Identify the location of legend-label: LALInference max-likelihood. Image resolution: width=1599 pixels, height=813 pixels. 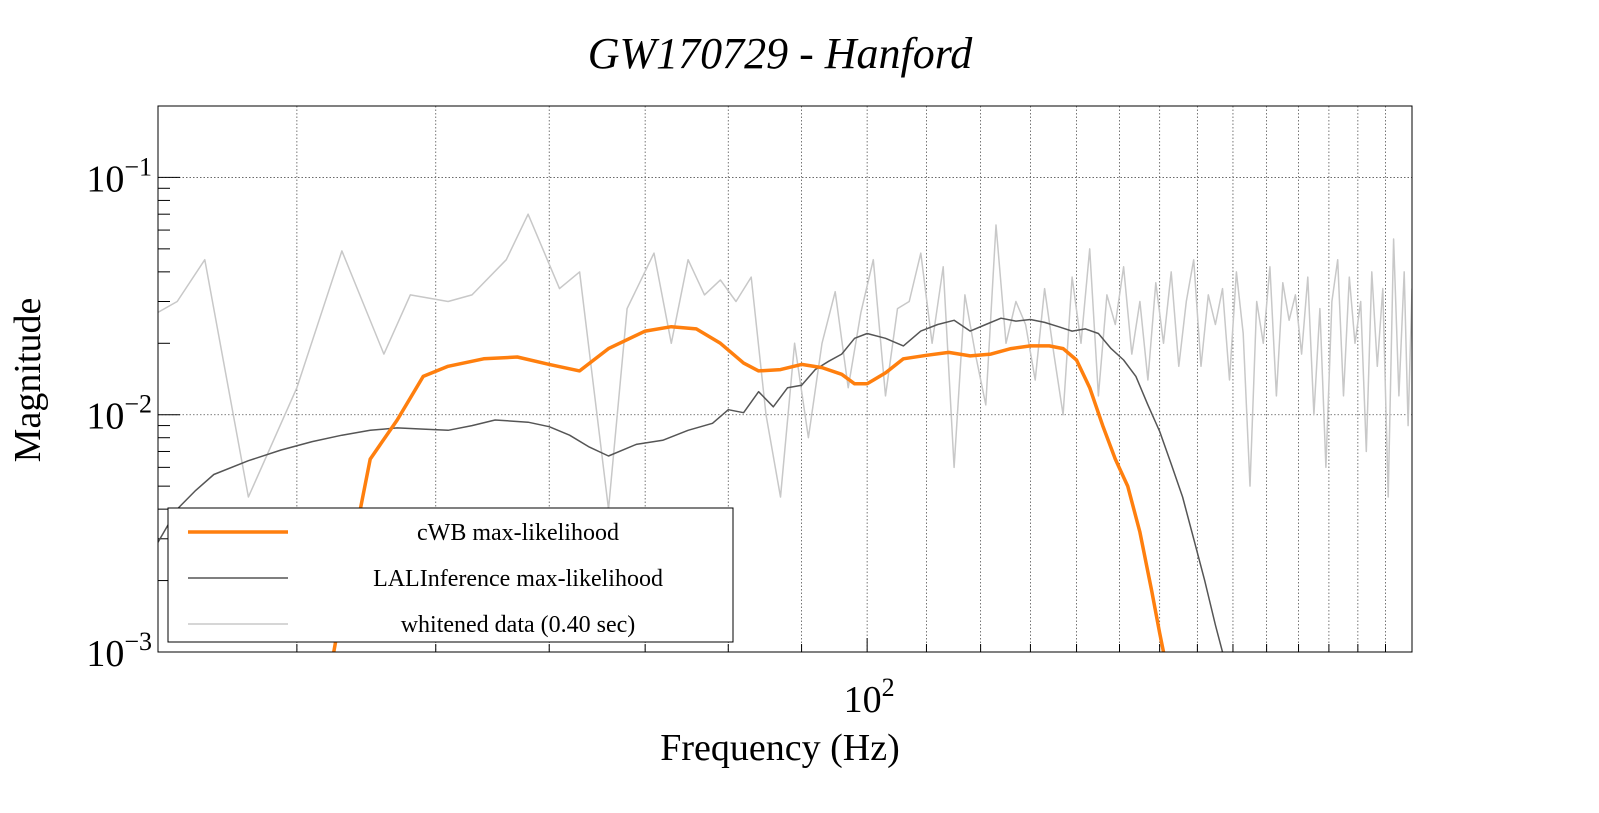
(518, 579).